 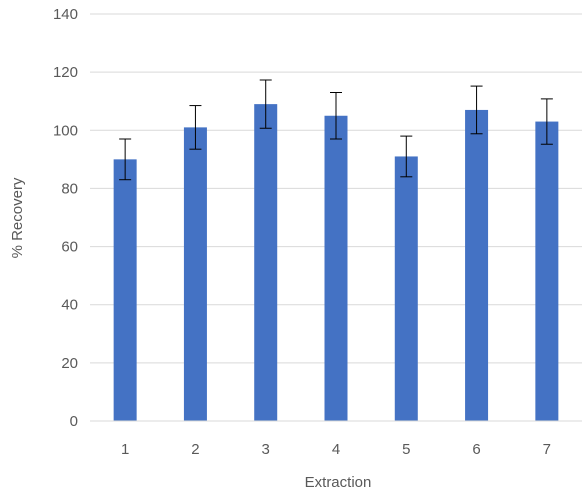 I want to click on x-tick-label: 2, so click(x=195, y=449).